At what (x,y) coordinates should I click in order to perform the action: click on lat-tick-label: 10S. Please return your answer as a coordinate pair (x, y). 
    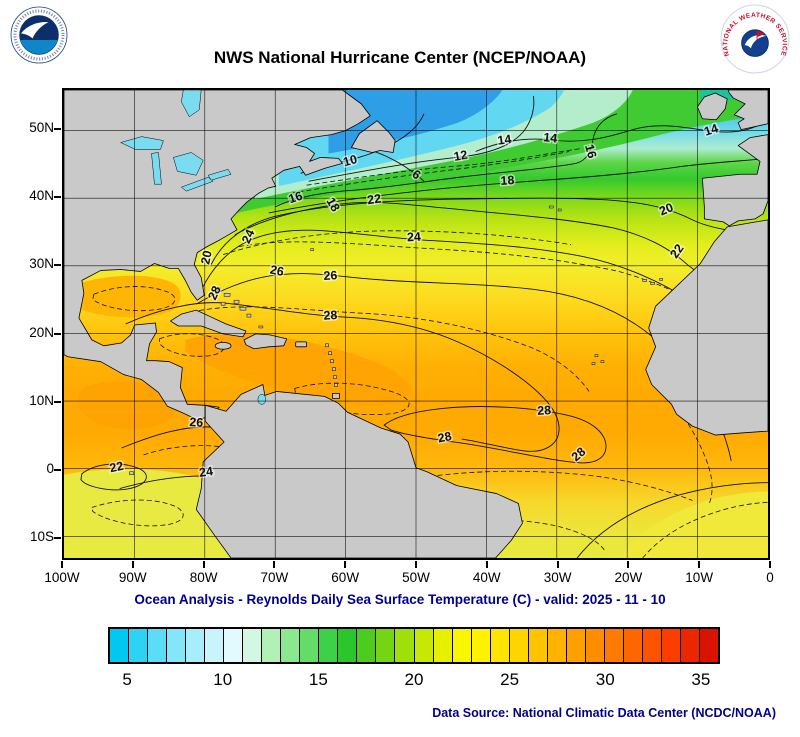
    Looking at the image, I should click on (41, 537).